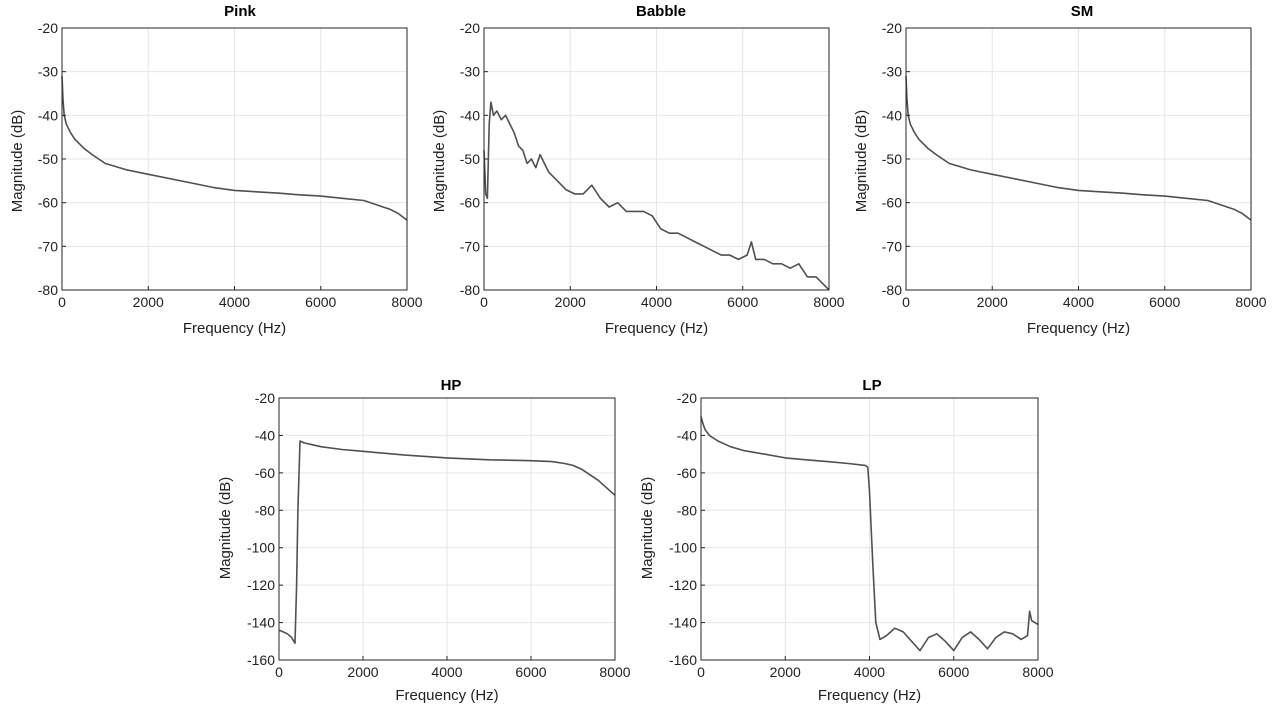 The image size is (1281, 706). Describe the element at coordinates (240, 11) in the screenshot. I see `chart-title: Pink` at that location.